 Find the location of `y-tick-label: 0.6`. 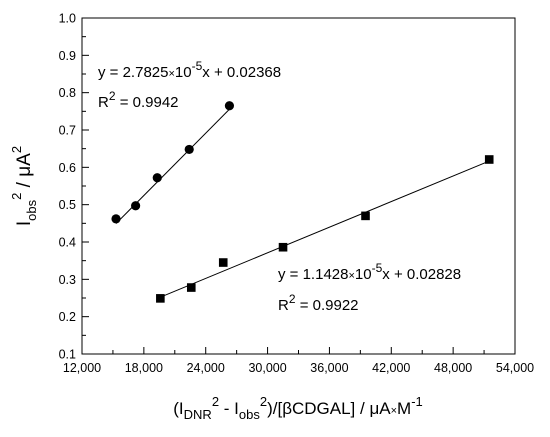

y-tick-label: 0.6 is located at coordinates (67, 168).